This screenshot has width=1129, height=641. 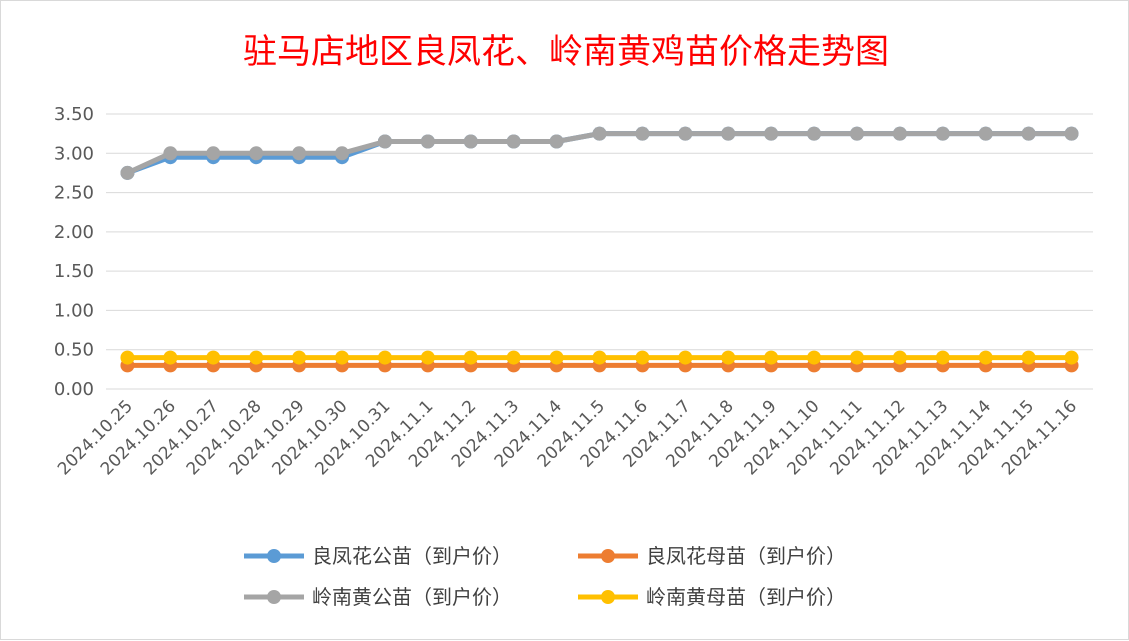 What do you see at coordinates (74, 252) in the screenshot?
I see `y-axis-ticks: 0.00 0.50 1.00 1.50 2.00 2.50 3.00 3.50` at bounding box center [74, 252].